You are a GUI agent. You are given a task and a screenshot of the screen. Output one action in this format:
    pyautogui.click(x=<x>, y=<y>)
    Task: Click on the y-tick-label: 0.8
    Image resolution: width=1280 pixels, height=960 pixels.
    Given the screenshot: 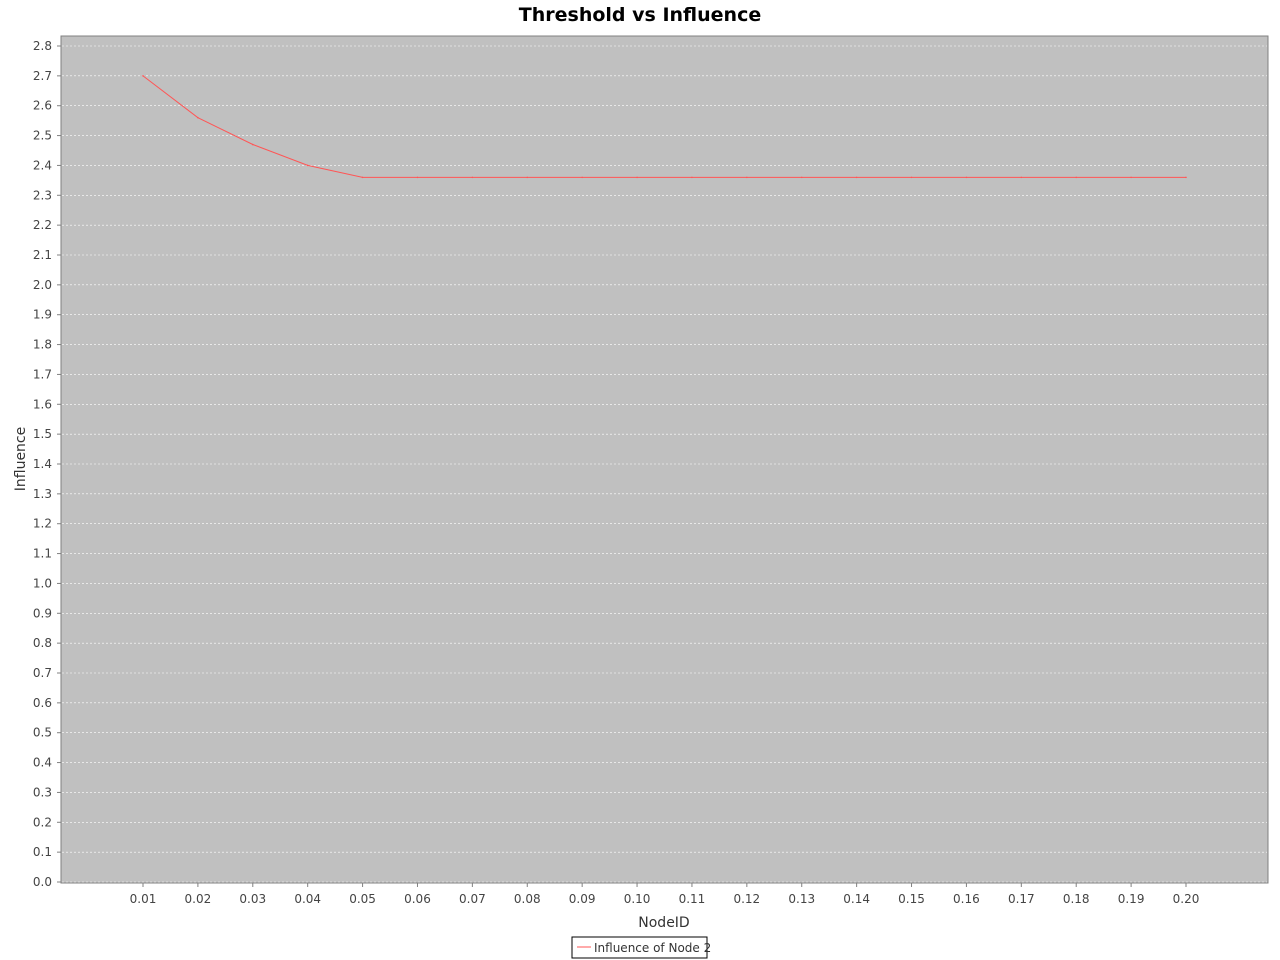 What is the action you would take?
    pyautogui.click(x=42, y=643)
    